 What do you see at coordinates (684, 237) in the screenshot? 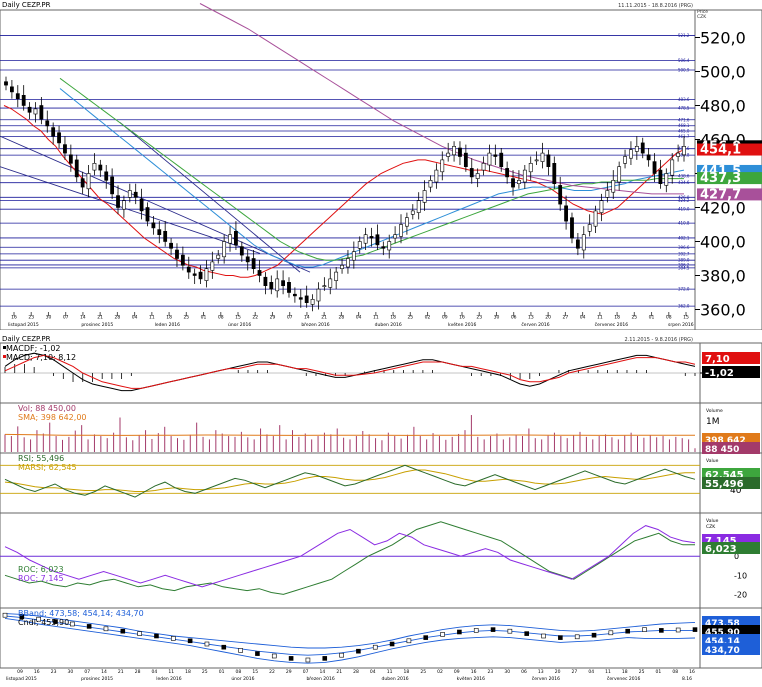
I see `level-label: 402.1` at bounding box center [684, 237].